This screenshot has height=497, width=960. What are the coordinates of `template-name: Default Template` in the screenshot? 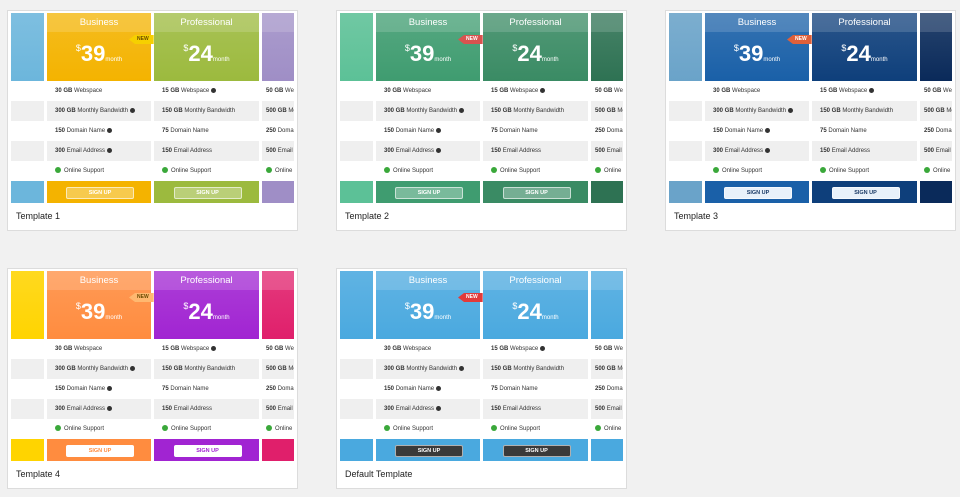 It's located at (379, 474).